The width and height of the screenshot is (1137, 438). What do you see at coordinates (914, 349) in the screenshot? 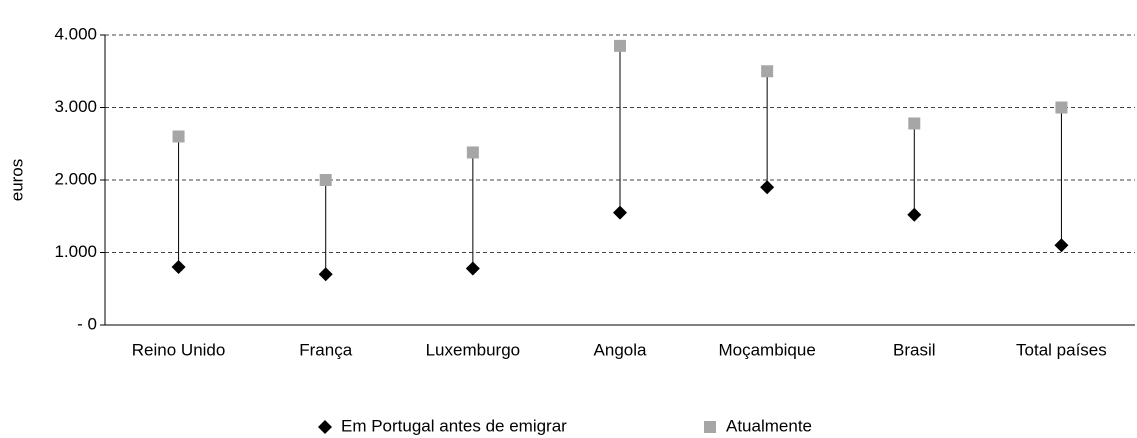
I see `x-tick-label: Brasil` at bounding box center [914, 349].